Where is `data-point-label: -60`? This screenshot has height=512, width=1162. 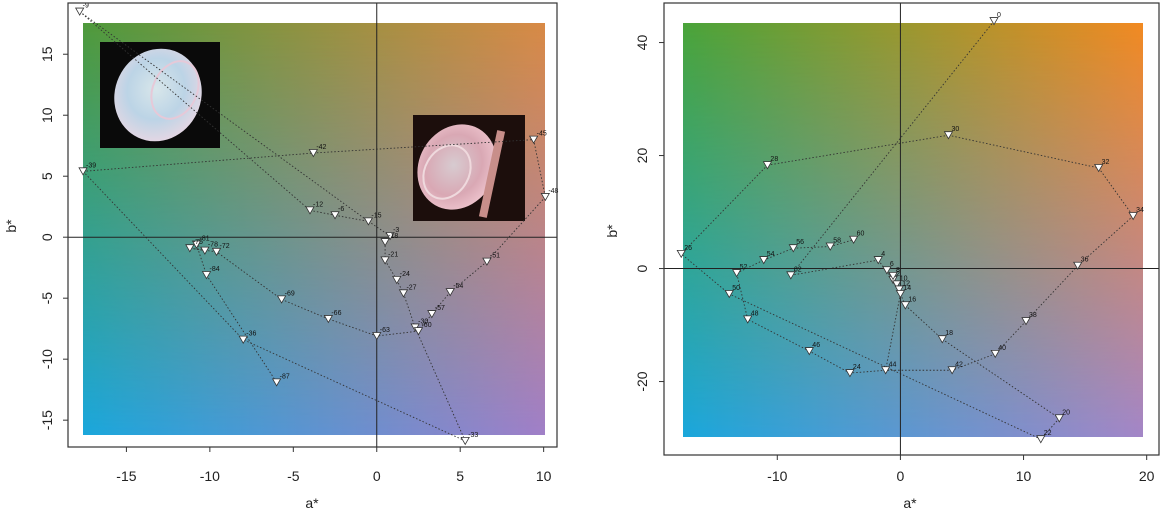 data-point-label: -60 is located at coordinates (426, 325).